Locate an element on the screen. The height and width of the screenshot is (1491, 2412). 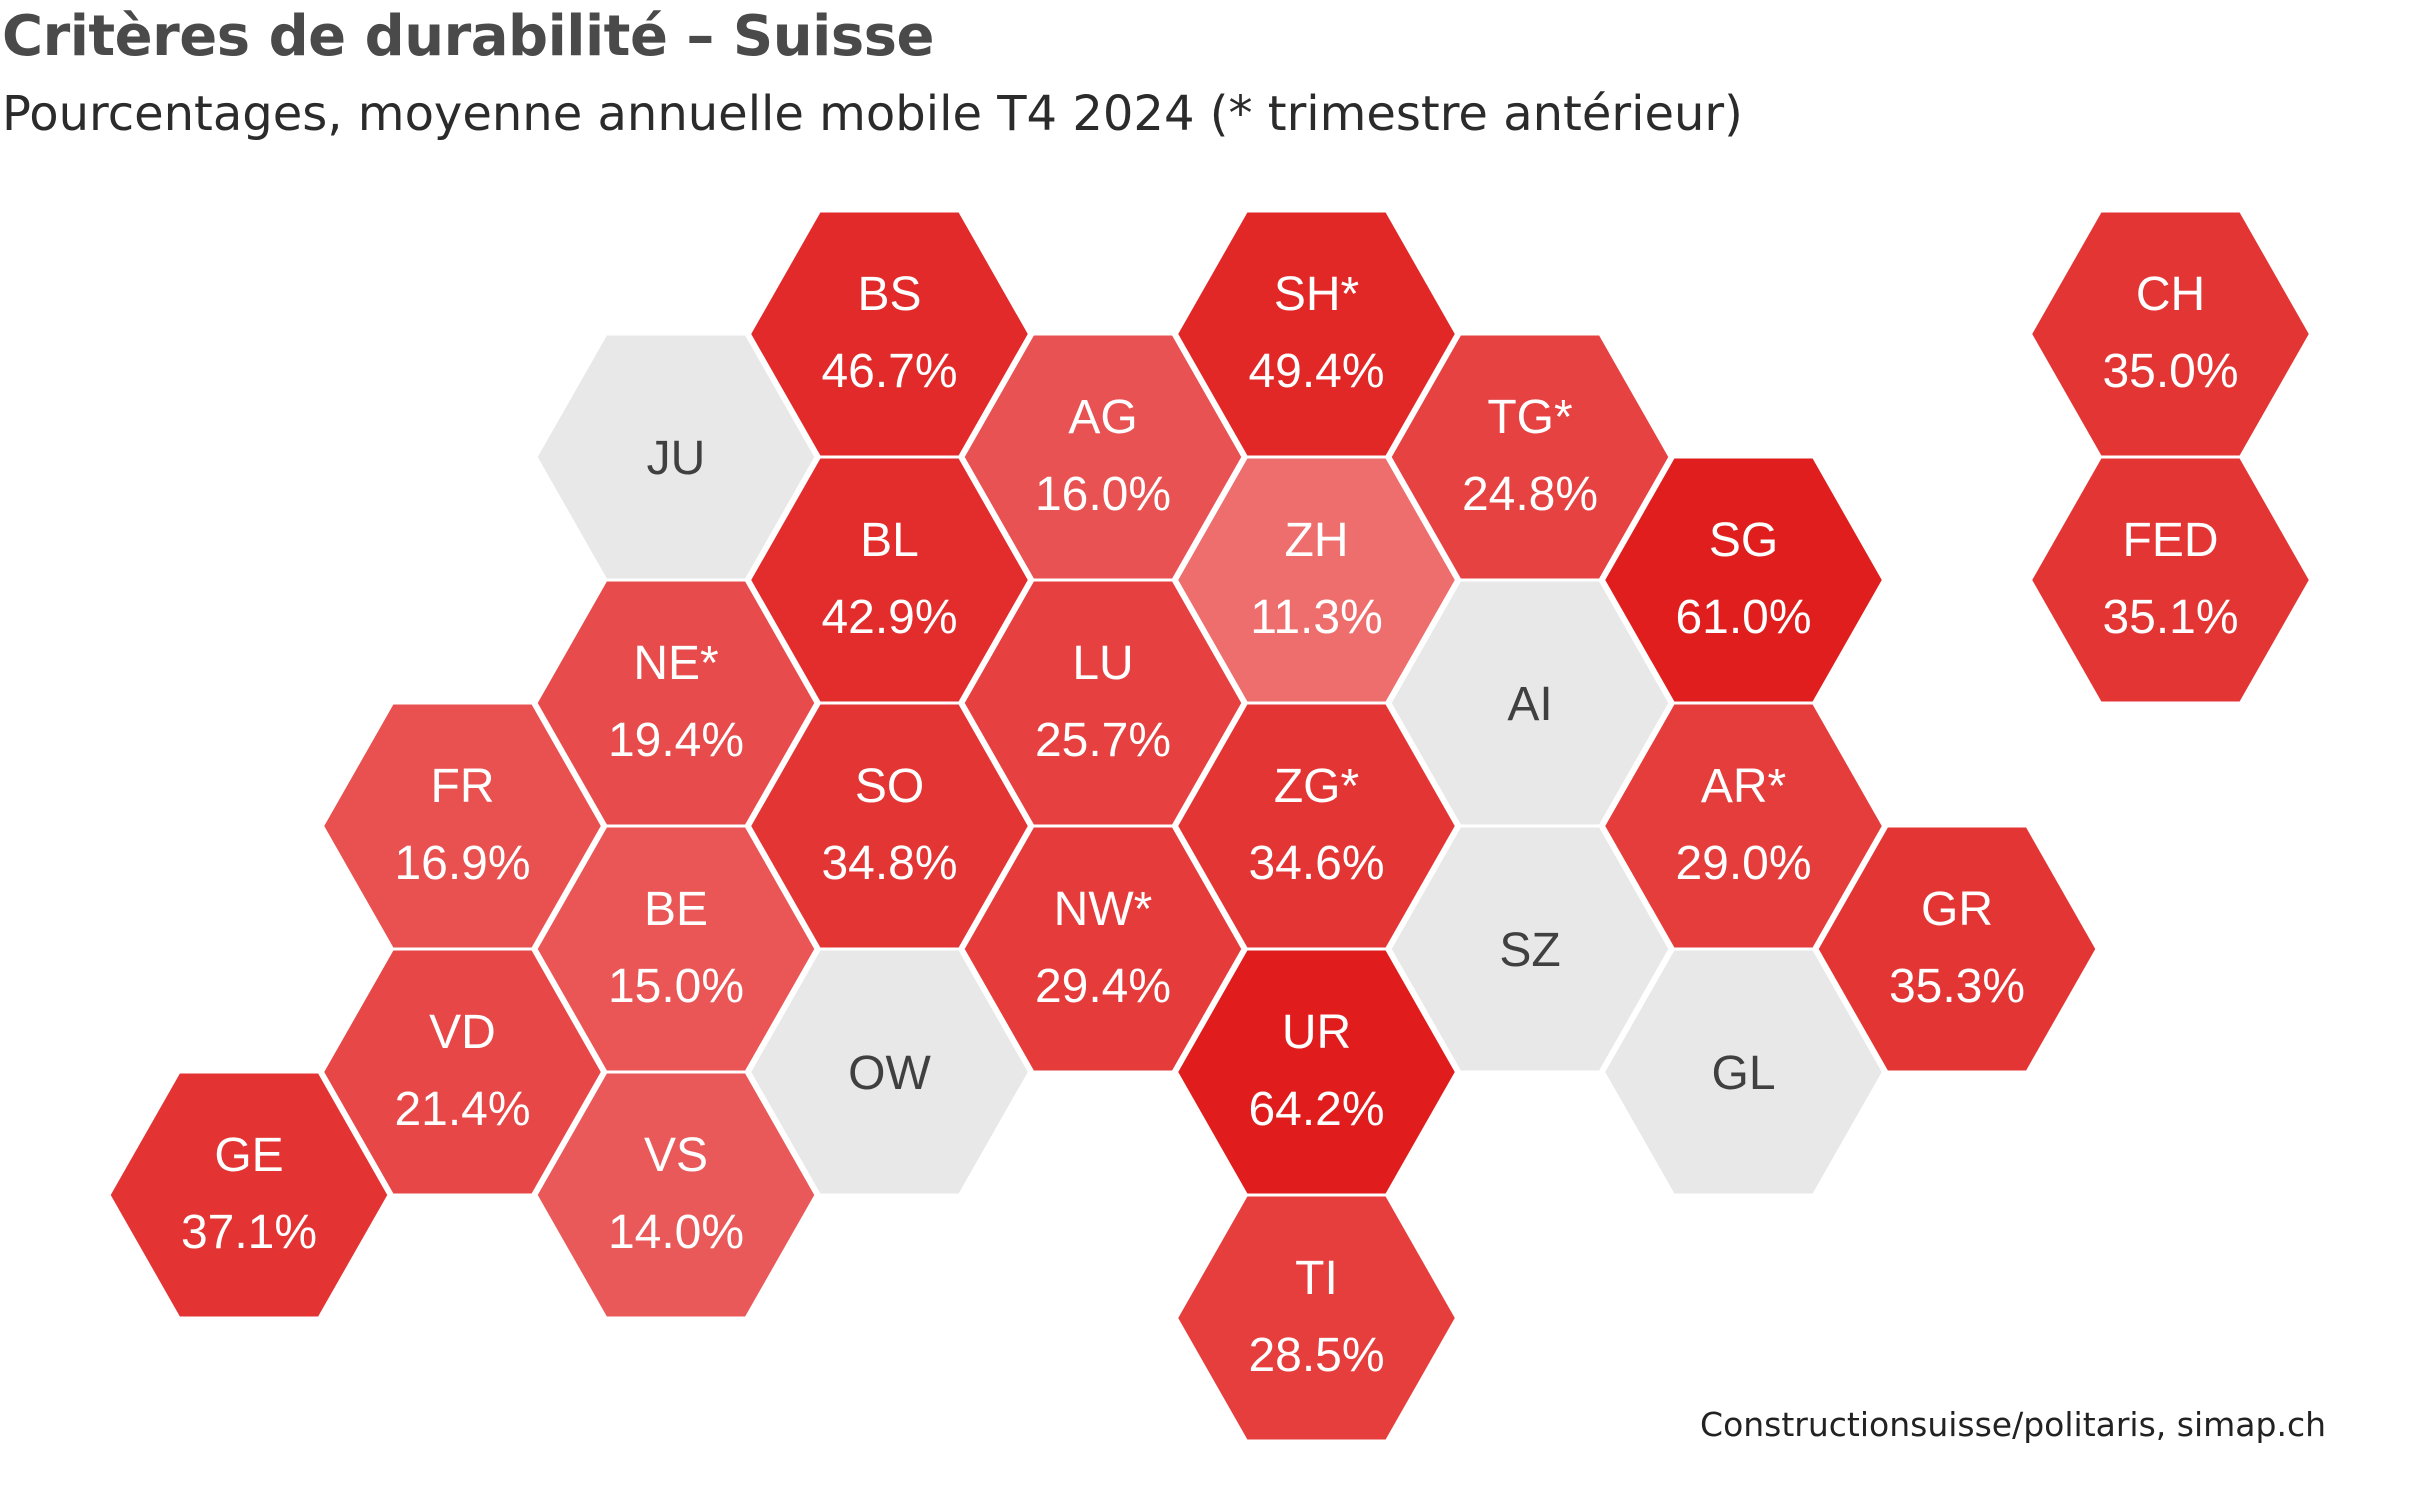
hex-shape-ge is located at coordinates (249, 1195).